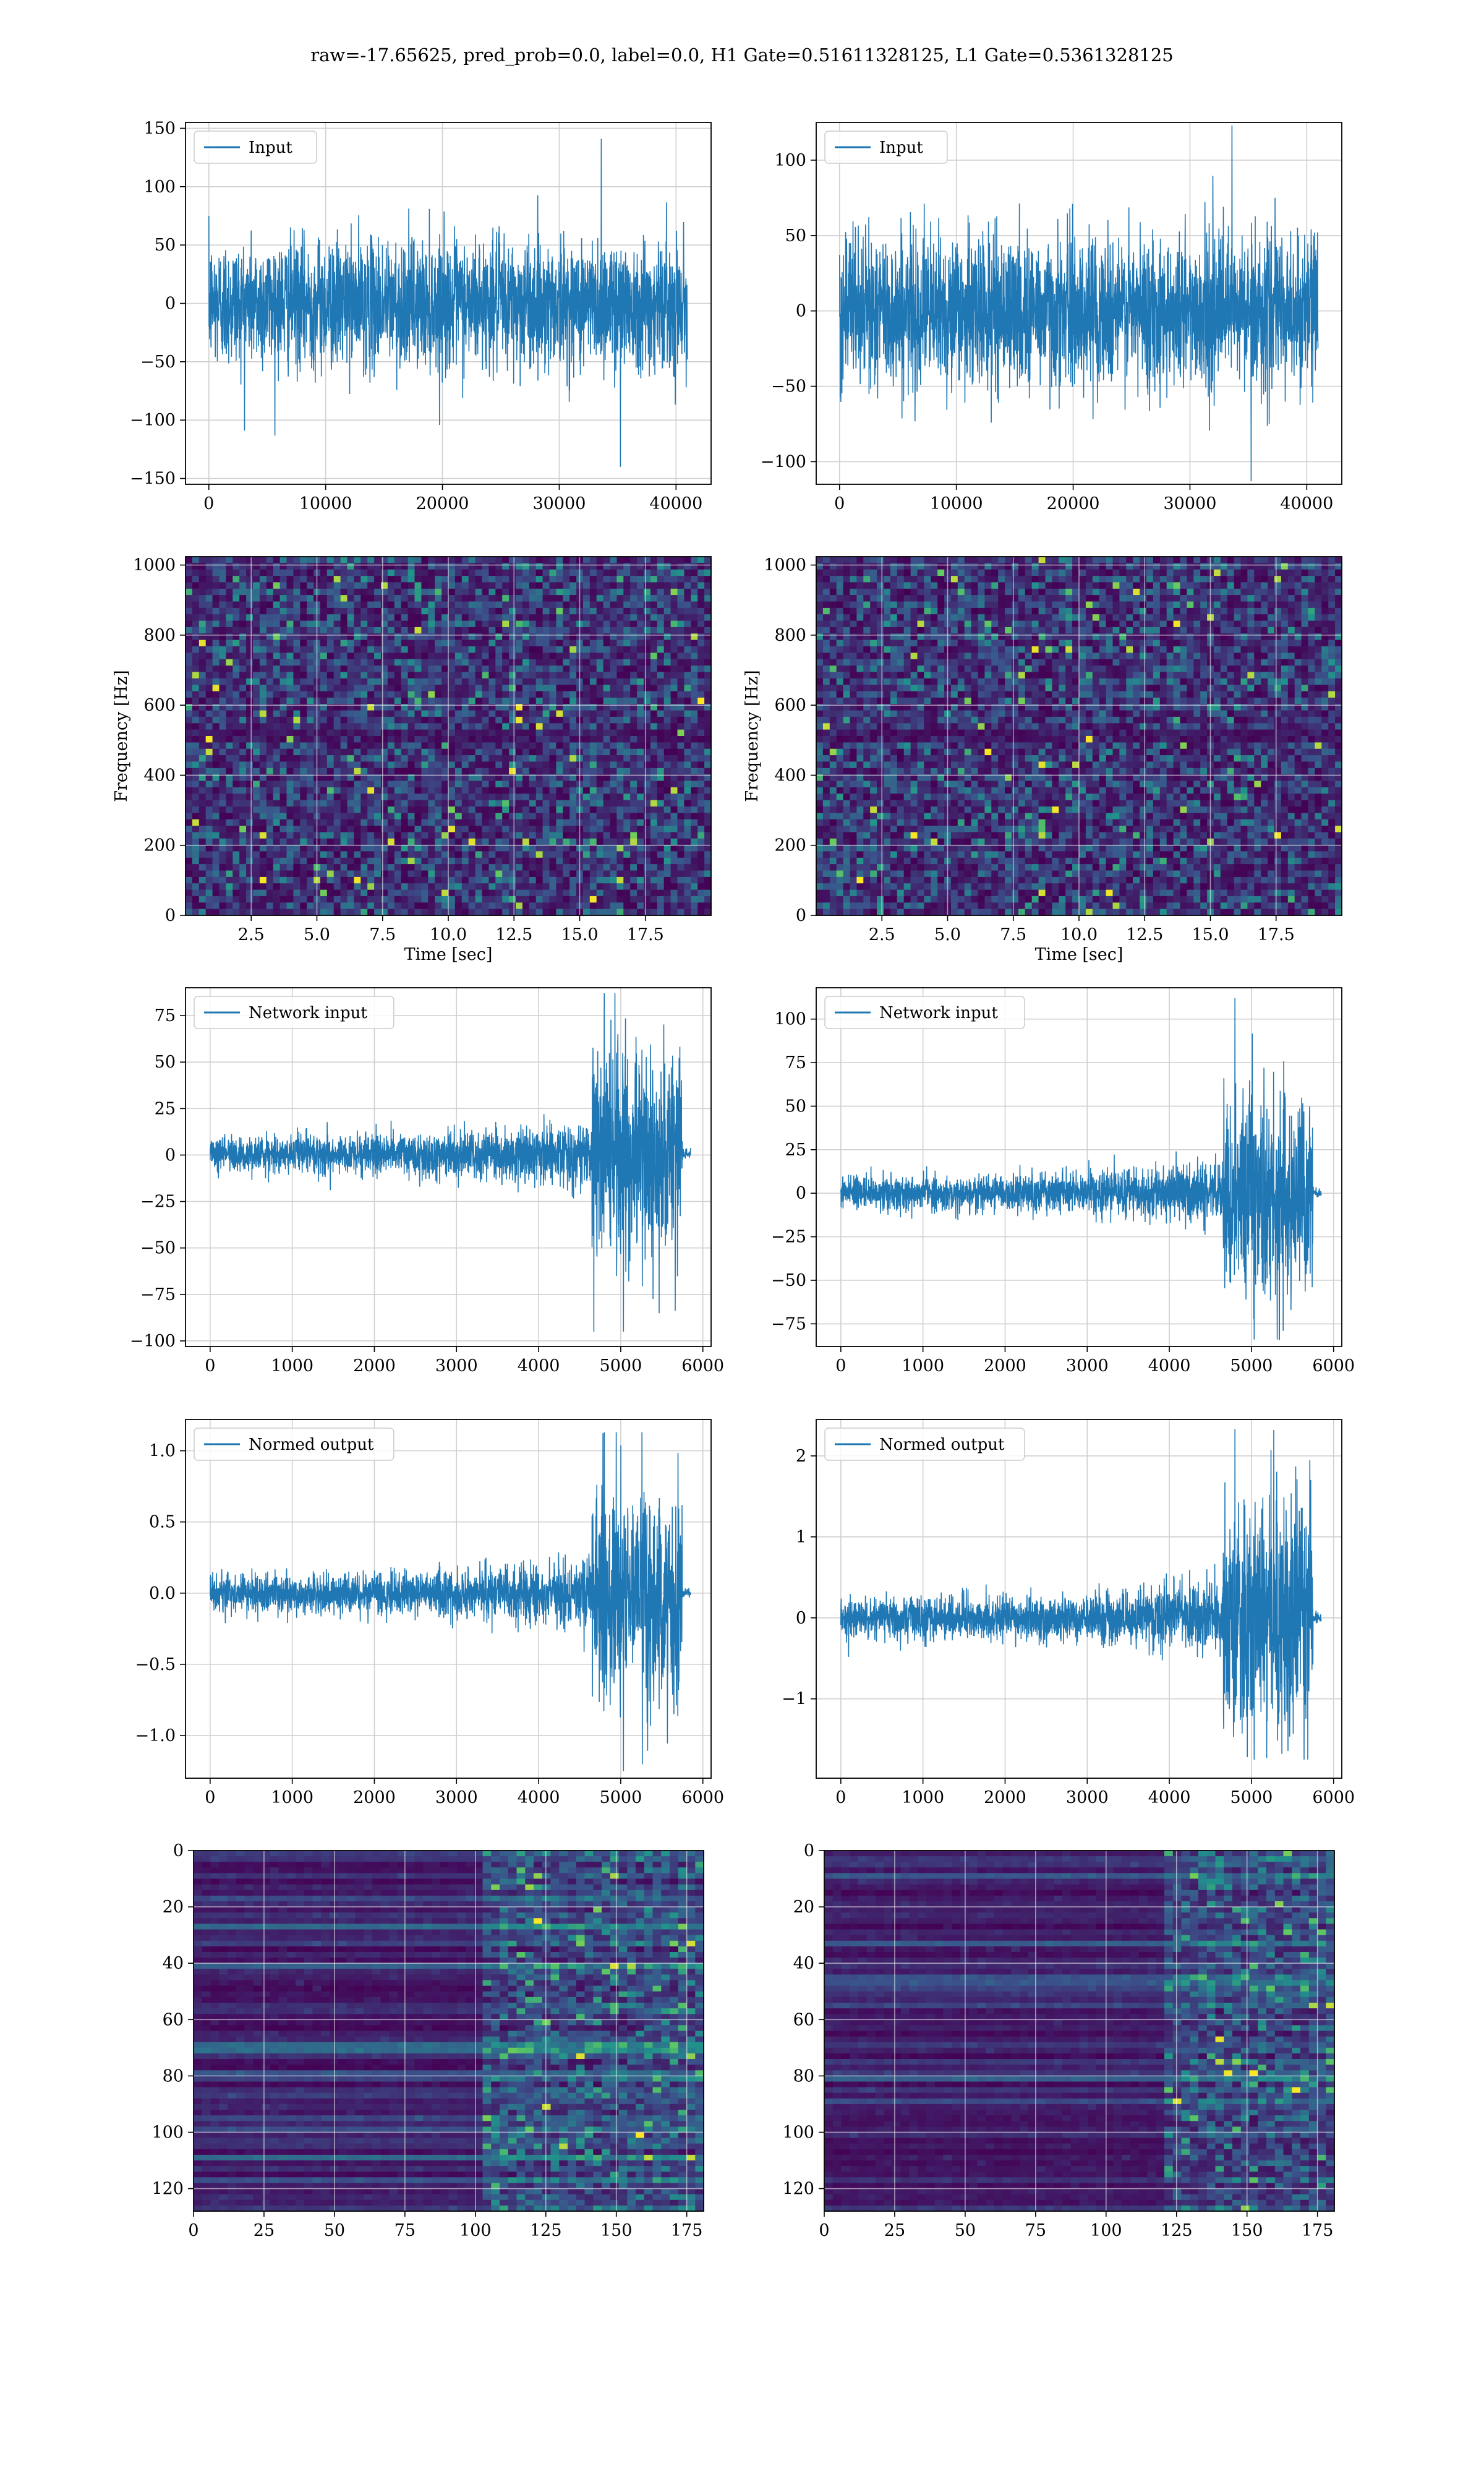  Describe the element at coordinates (448, 934) in the screenshot. I see `x-tick-label: 10.0` at that location.